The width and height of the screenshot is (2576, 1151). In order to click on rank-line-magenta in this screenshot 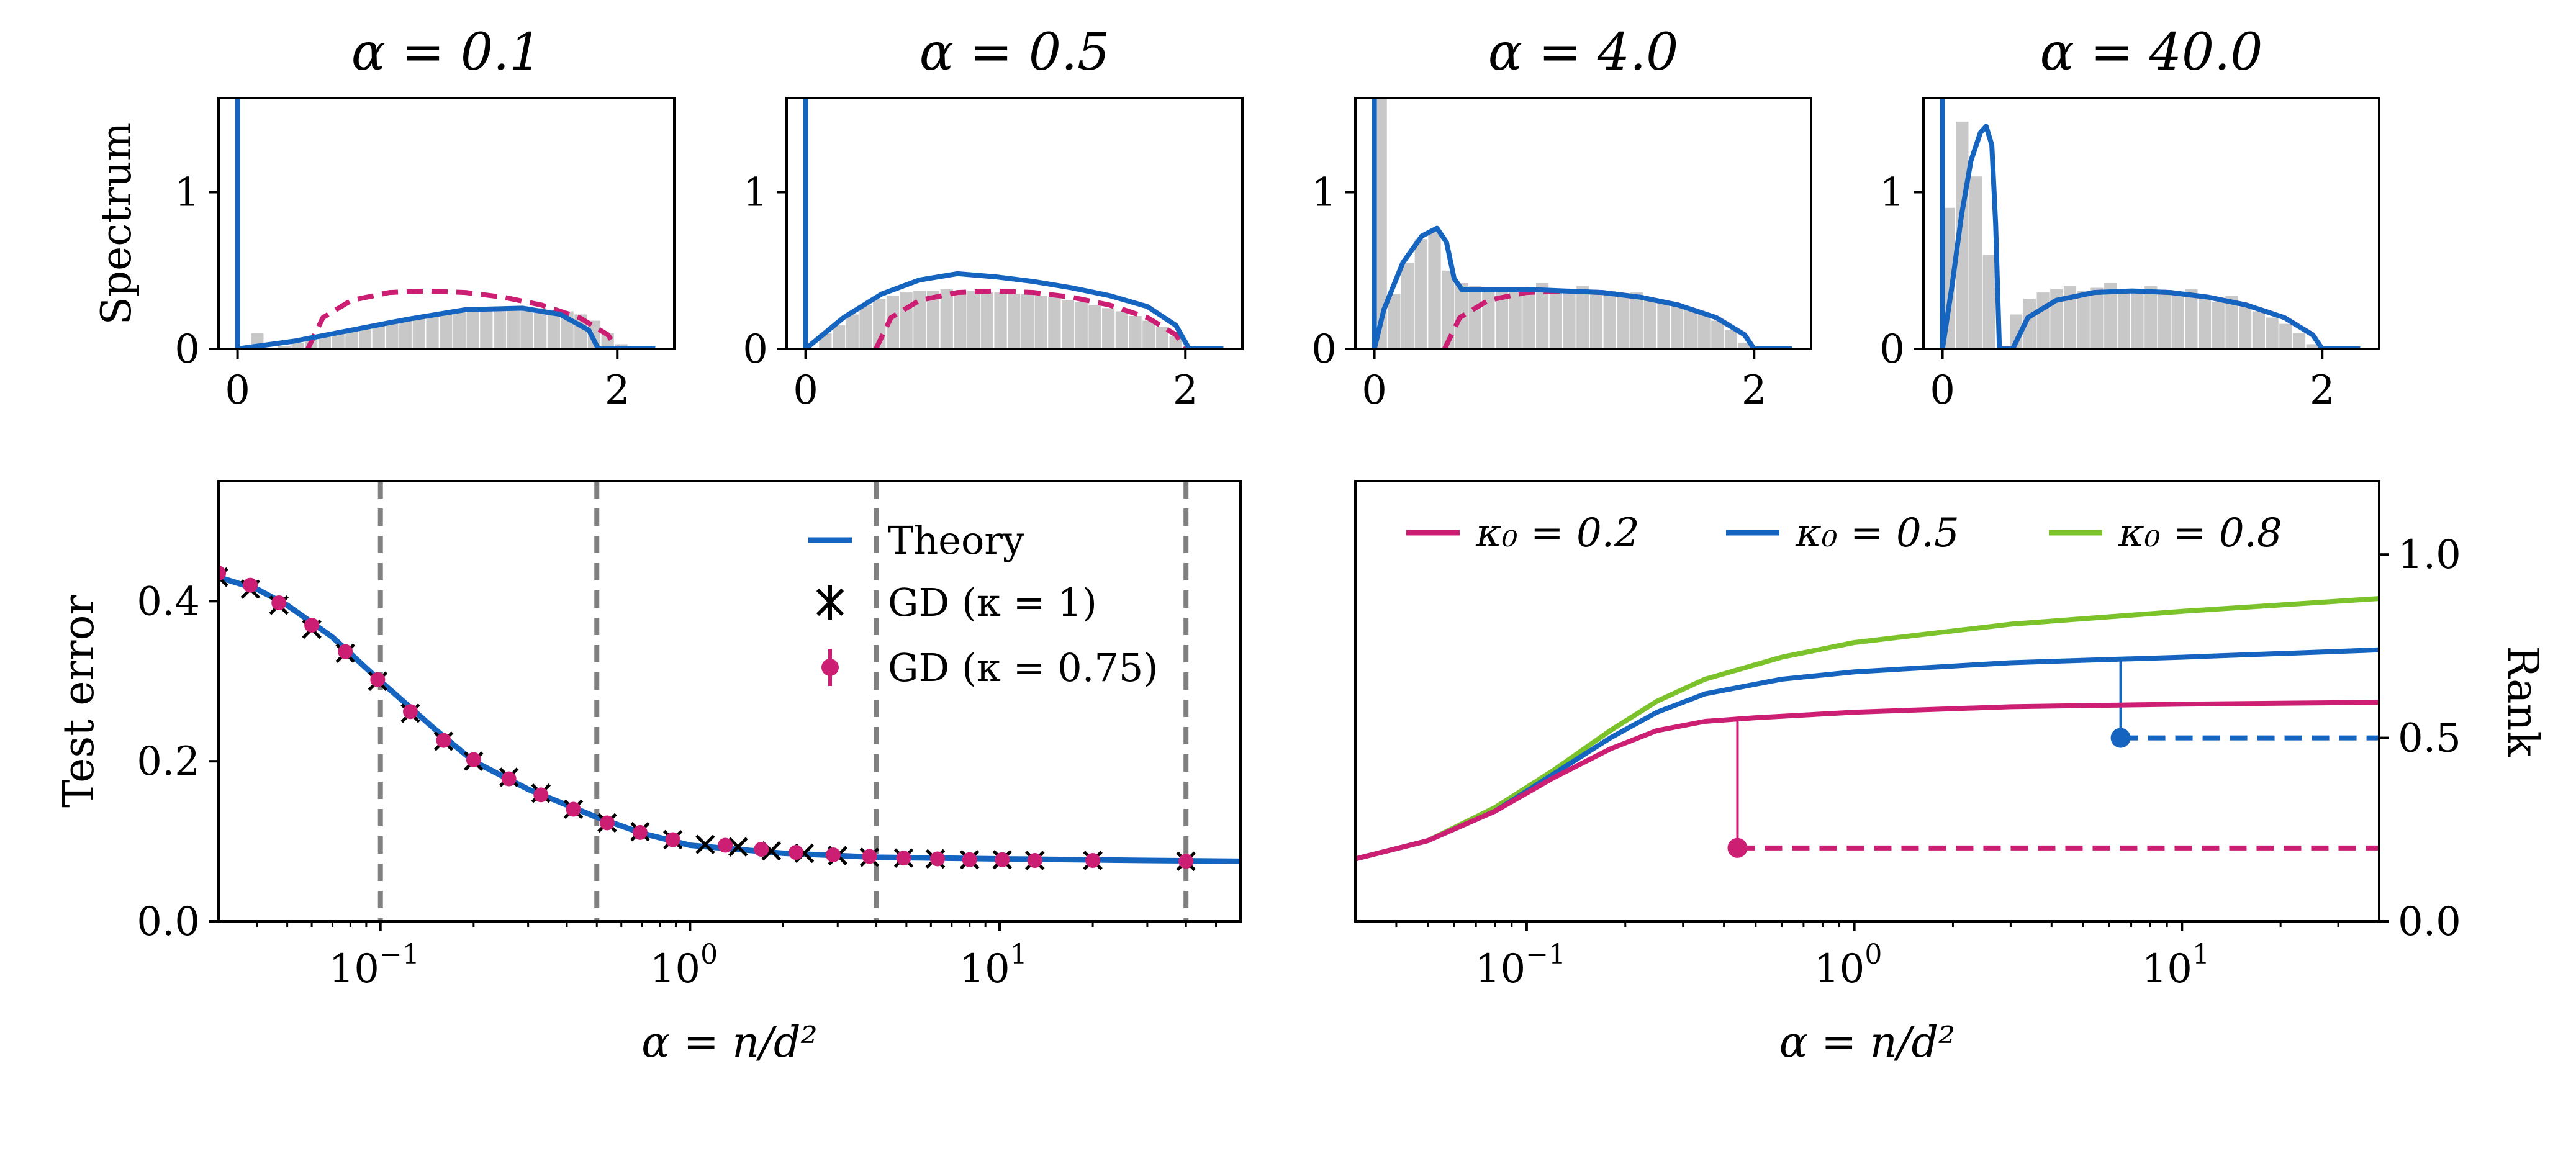, I will do `click(1867, 781)`.